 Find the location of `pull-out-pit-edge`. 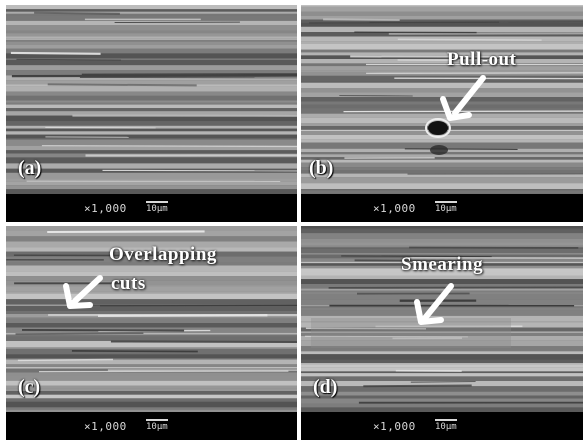

pull-out-pit-edge is located at coordinates (438, 128).